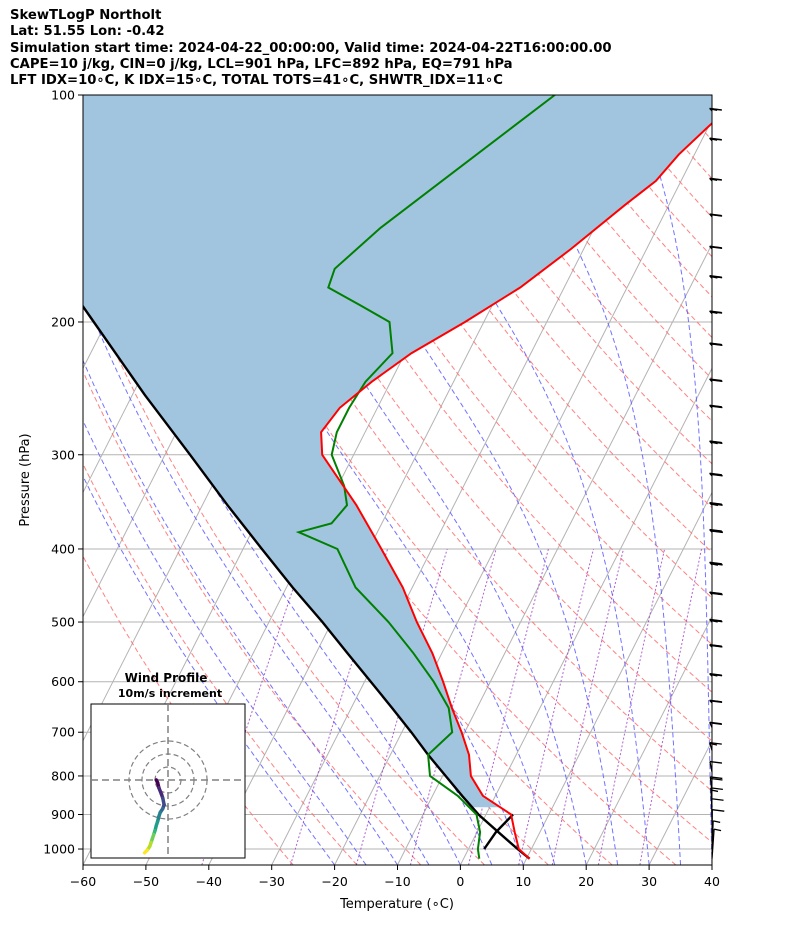 Image resolution: width=794 pixels, height=937 pixels. What do you see at coordinates (166, 678) in the screenshot?
I see `inset-title: Wind Profile` at bounding box center [166, 678].